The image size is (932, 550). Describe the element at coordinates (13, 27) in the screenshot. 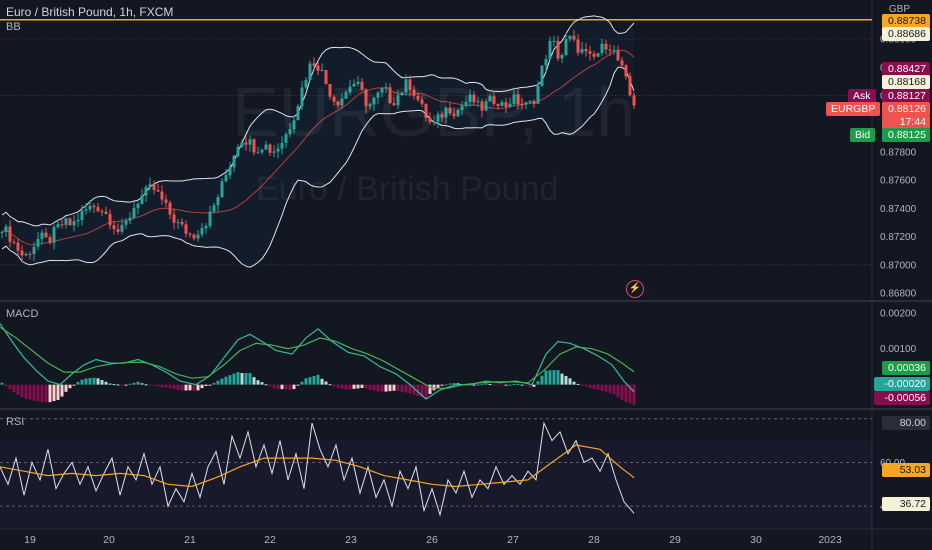

I see `bb-label: BB` at that location.